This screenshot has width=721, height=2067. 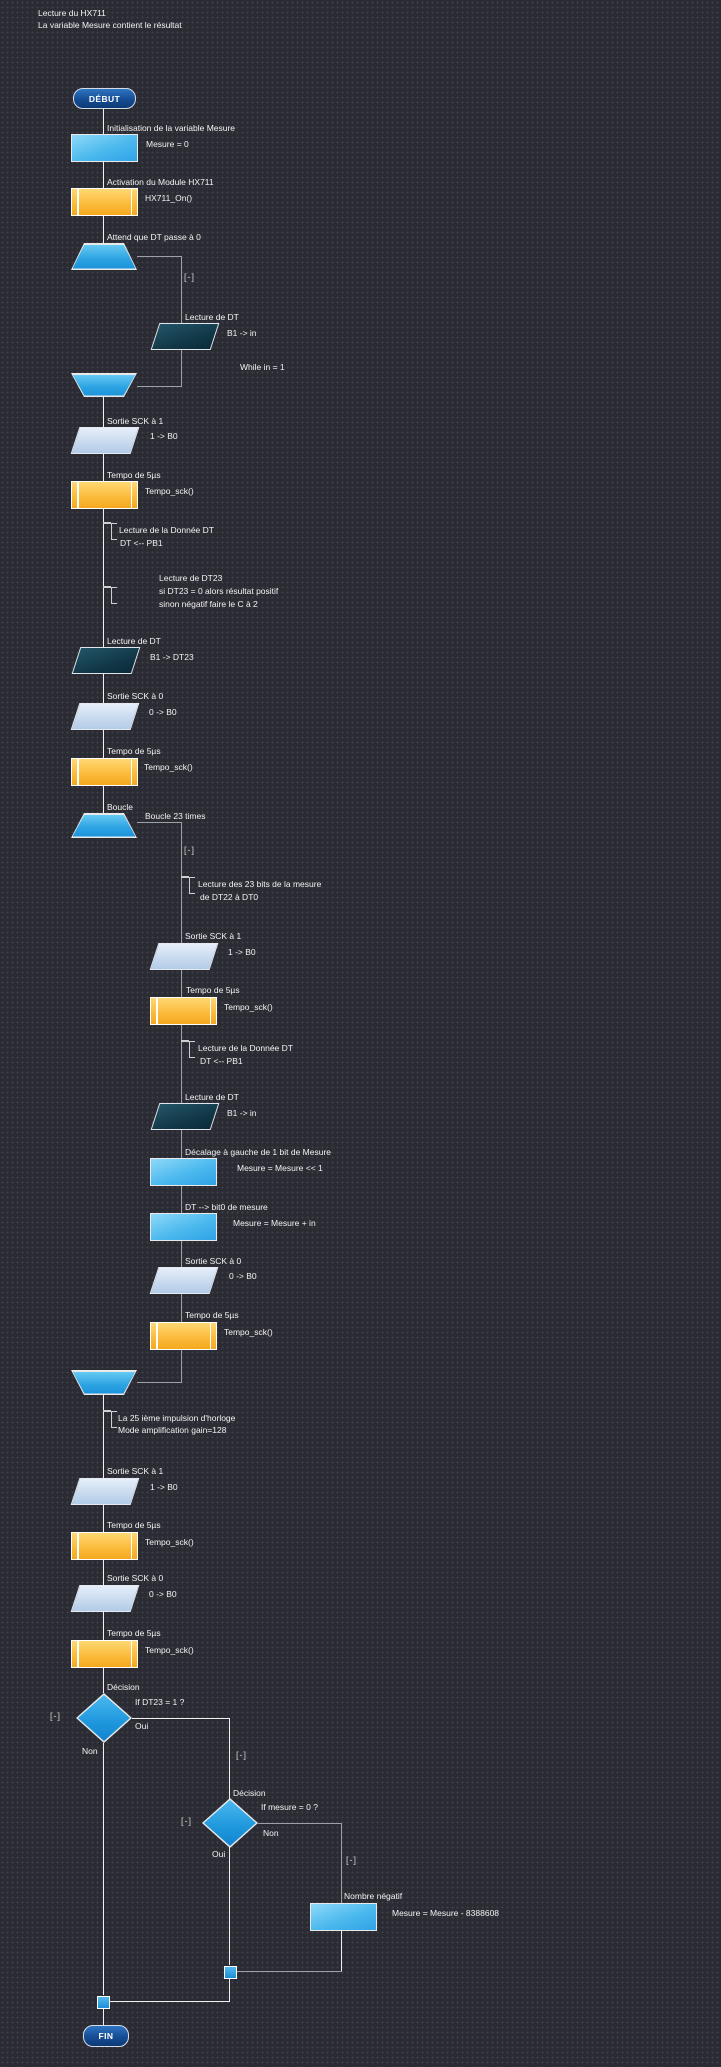 I want to click on process-negative-label: Nombre négatif, so click(x=373, y=1896).